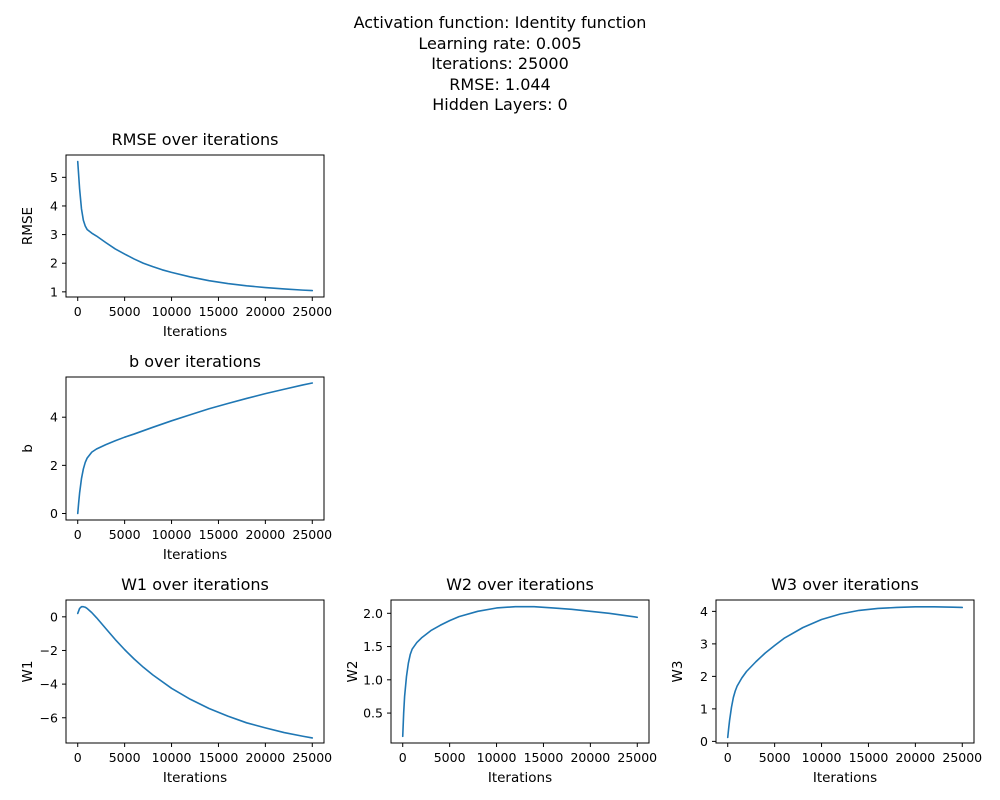 This screenshot has width=1000, height=800. I want to click on rmse-xtick-label: 25000, so click(312, 311).